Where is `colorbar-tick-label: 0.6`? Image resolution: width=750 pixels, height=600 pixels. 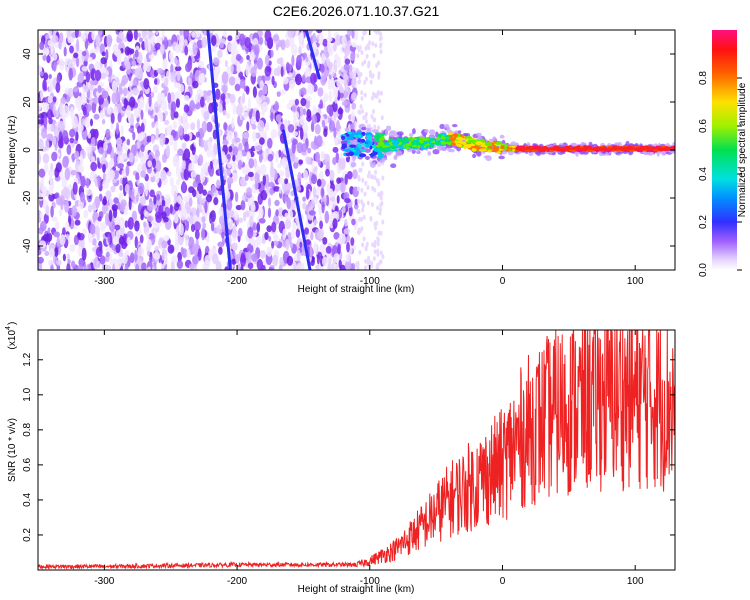
colorbar-tick-label: 0.6 is located at coordinates (703, 126).